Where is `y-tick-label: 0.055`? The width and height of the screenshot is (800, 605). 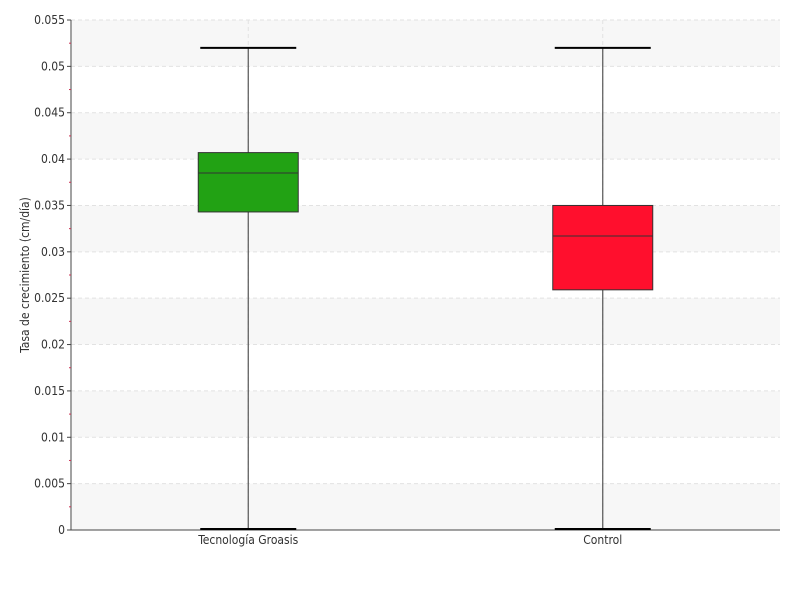 y-tick-label: 0.055 is located at coordinates (49, 20).